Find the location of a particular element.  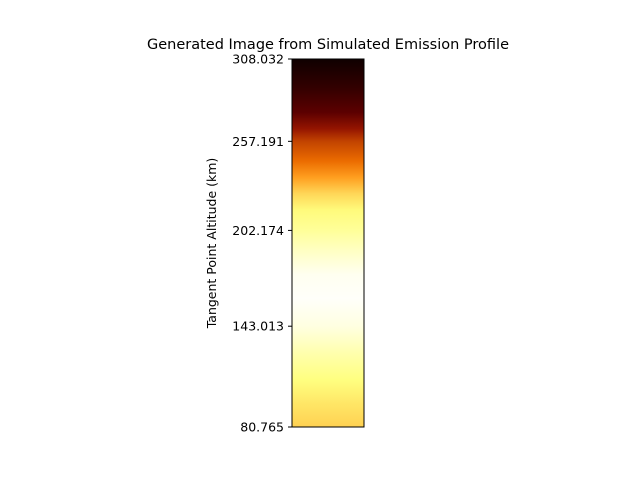

emission-image is located at coordinates (328, 243).